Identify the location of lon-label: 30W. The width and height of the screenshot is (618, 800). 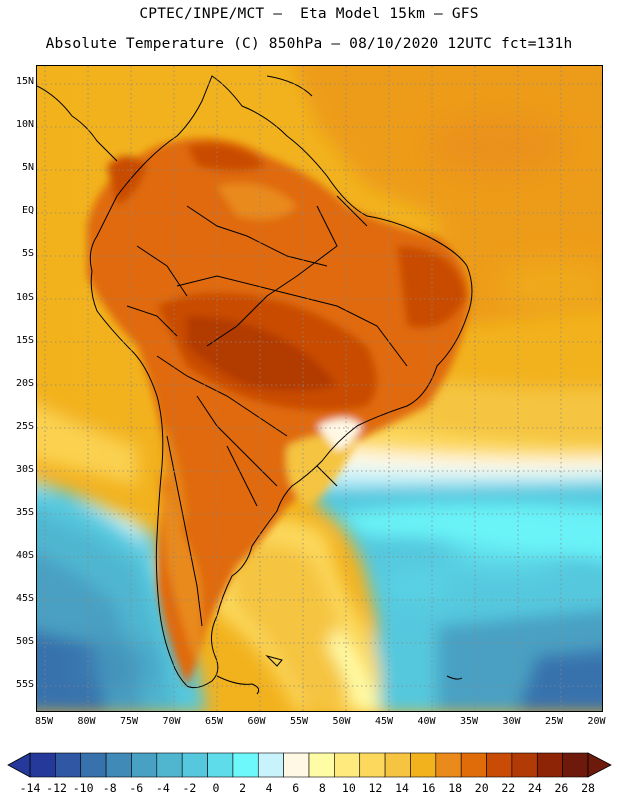
(511, 721).